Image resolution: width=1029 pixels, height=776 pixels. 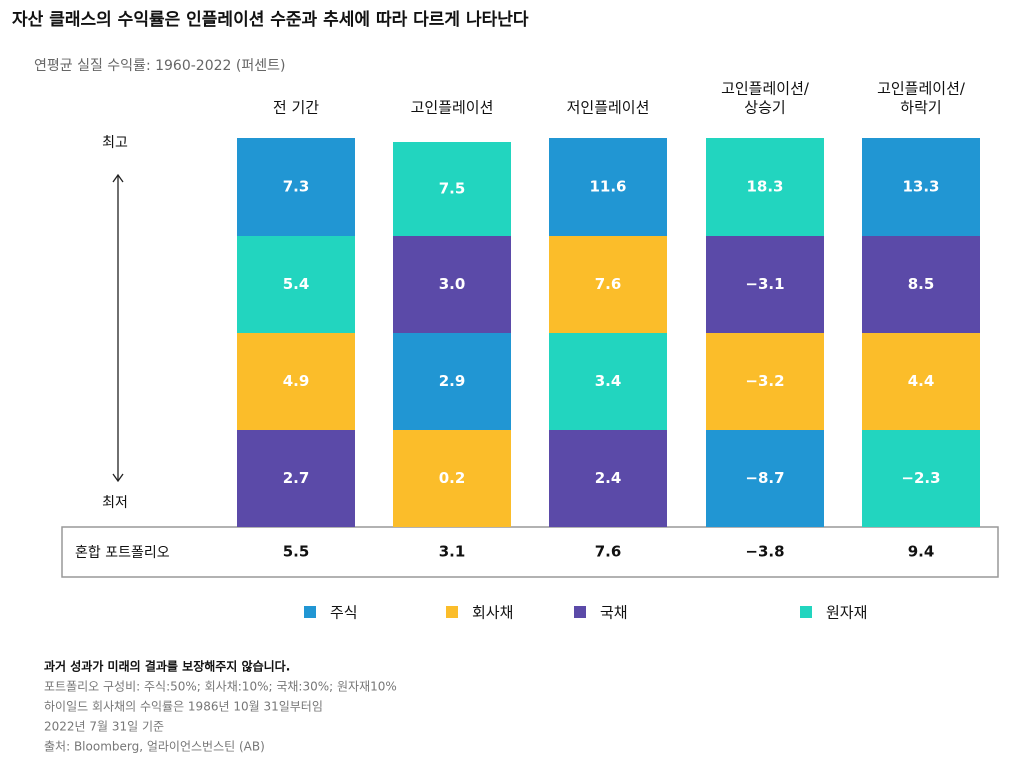 What do you see at coordinates (608, 552) in the screenshot?
I see `mix-value: 7.6` at bounding box center [608, 552].